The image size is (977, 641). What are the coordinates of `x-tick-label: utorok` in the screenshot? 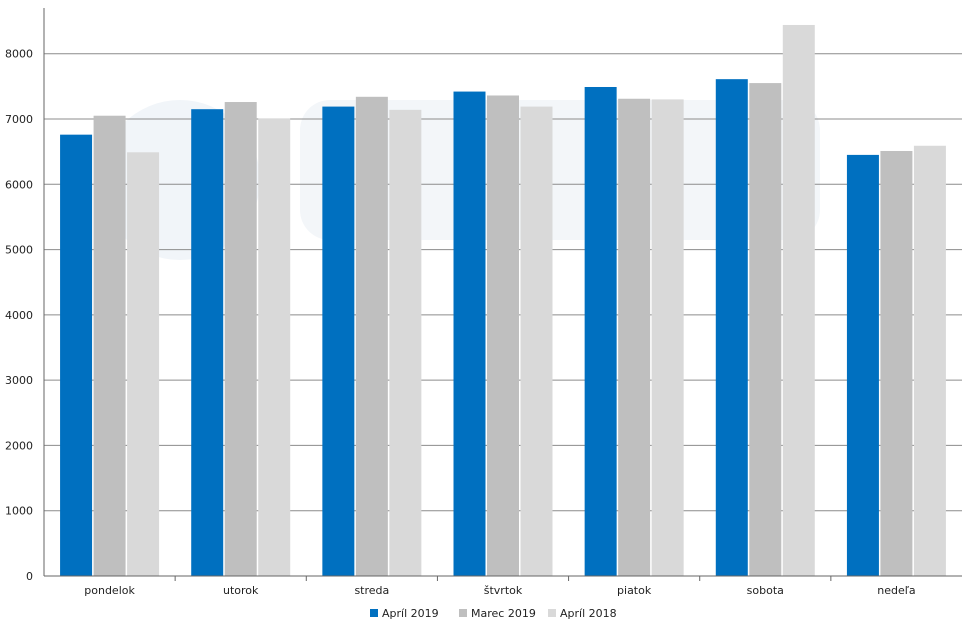 It's located at (241, 590).